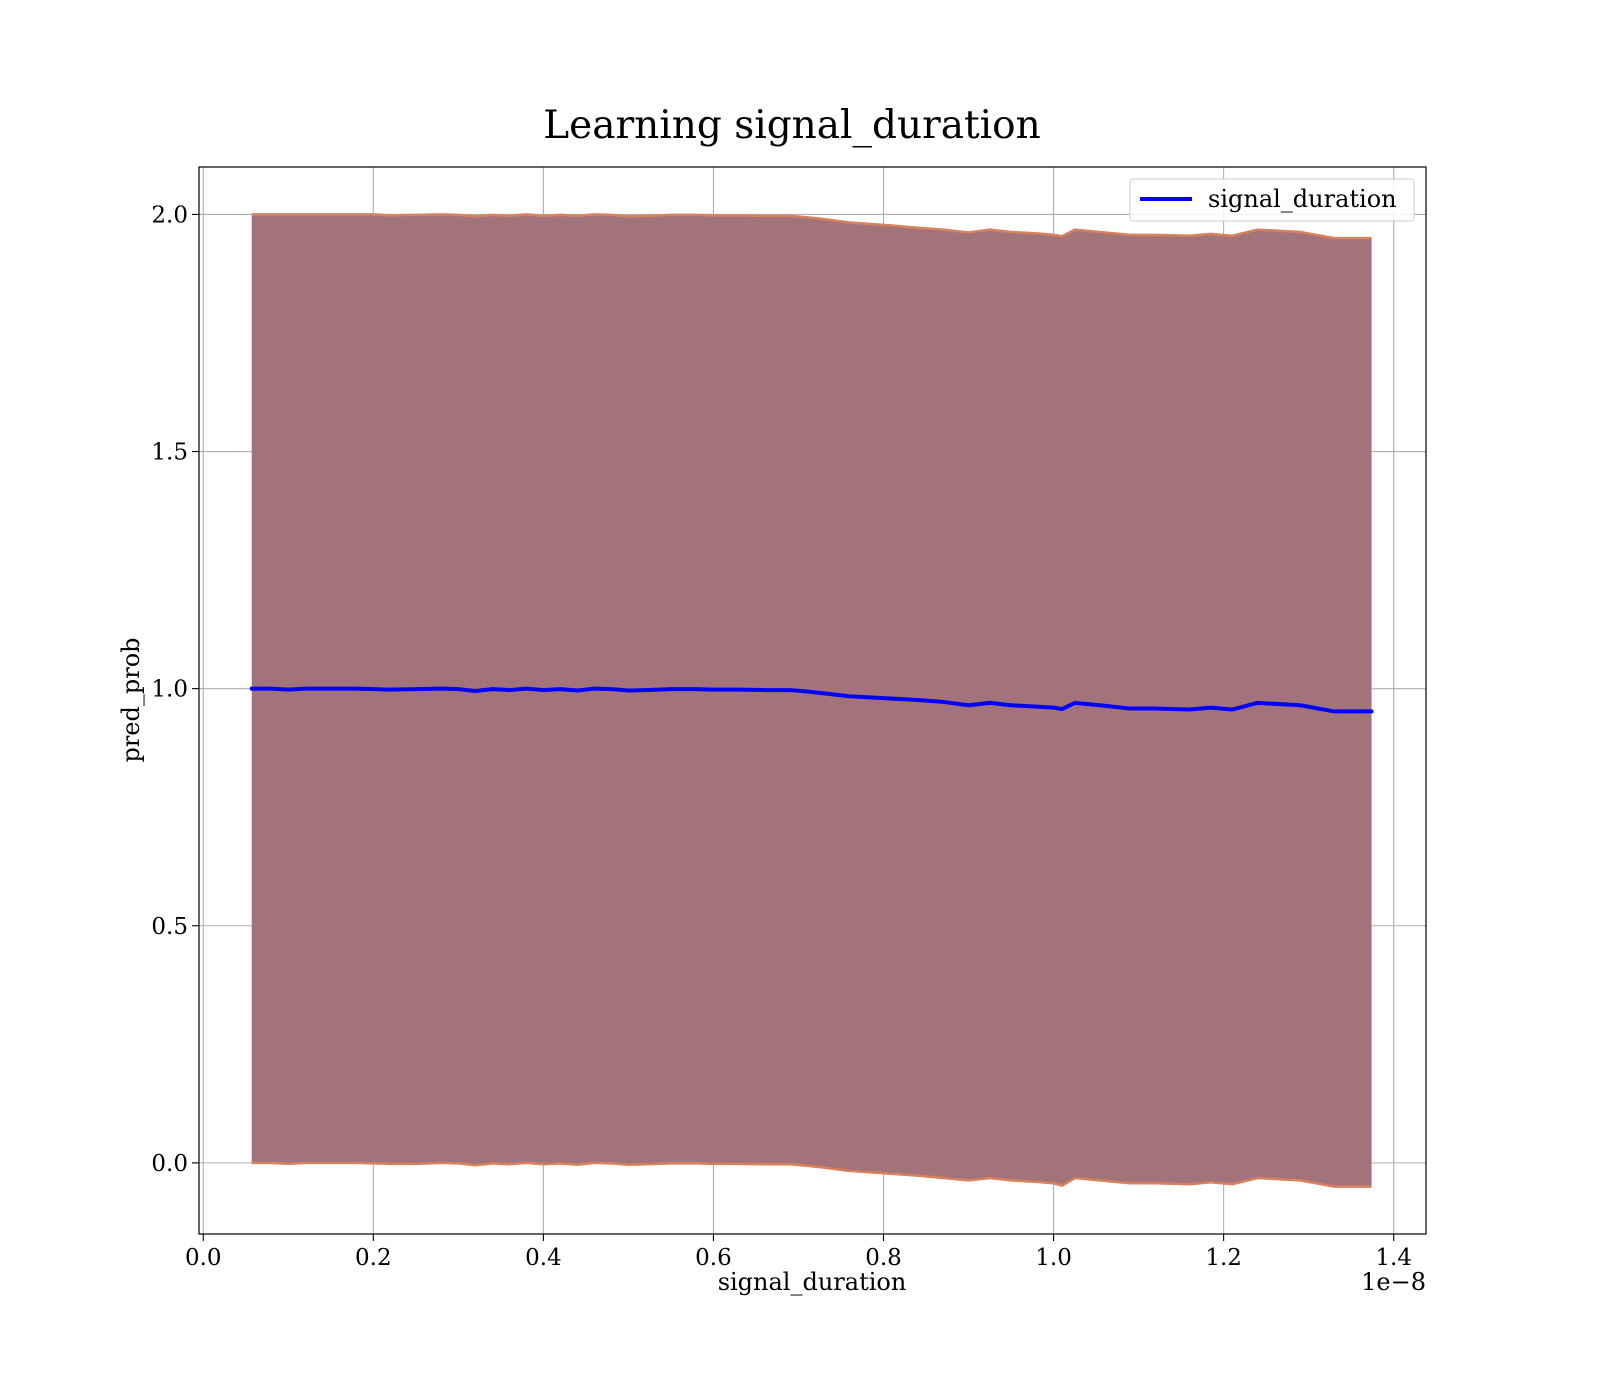 This screenshot has width=1600, height=1400. Describe the element at coordinates (169, 927) in the screenshot. I see `y-tick-label: 0.5` at that location.